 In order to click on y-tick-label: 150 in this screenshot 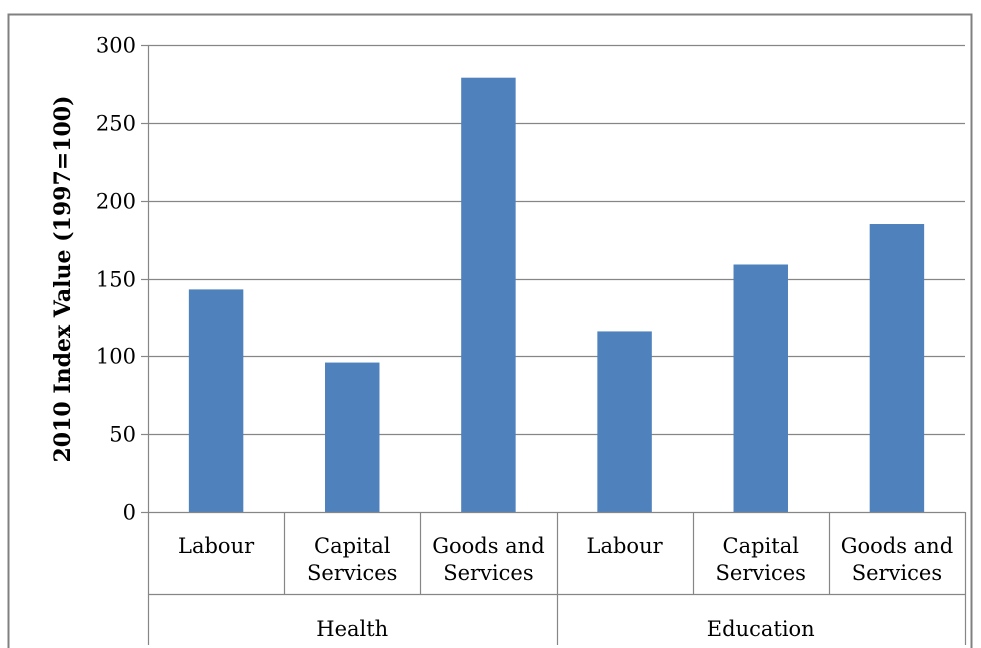, I will do `click(116, 280)`.